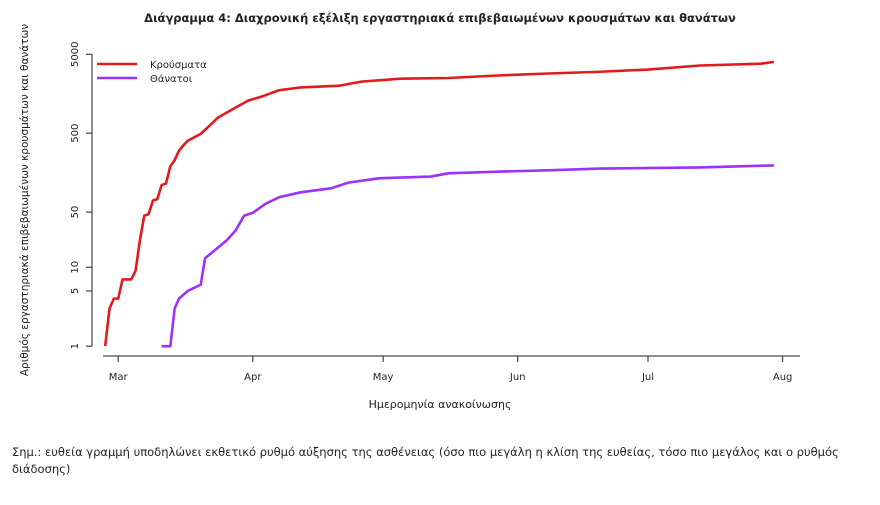 The image size is (880, 505). I want to click on x-tick-label: Aug, so click(783, 377).